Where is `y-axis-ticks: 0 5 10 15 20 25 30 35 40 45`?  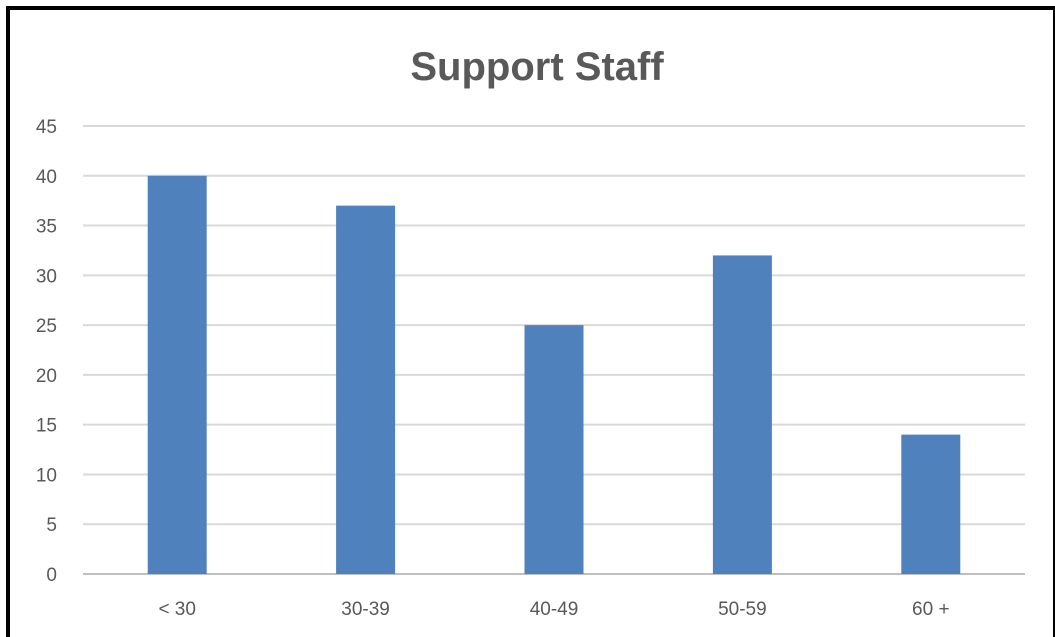 y-axis-ticks: 0 5 10 15 20 25 30 35 40 45 is located at coordinates (46, 351).